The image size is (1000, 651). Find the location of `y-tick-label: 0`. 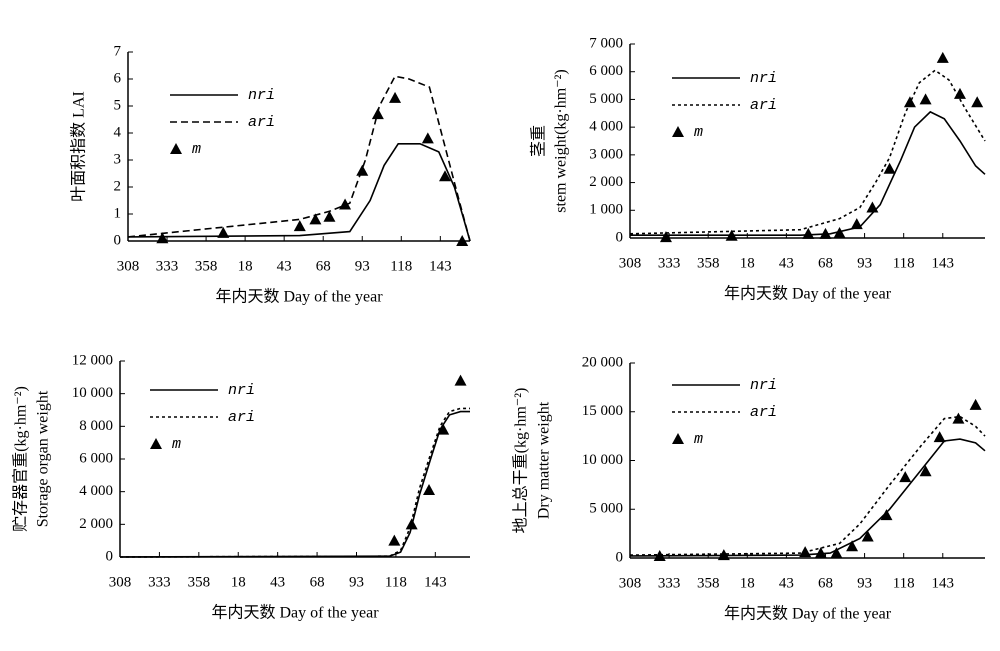

y-tick-label: 0 is located at coordinates (620, 237).